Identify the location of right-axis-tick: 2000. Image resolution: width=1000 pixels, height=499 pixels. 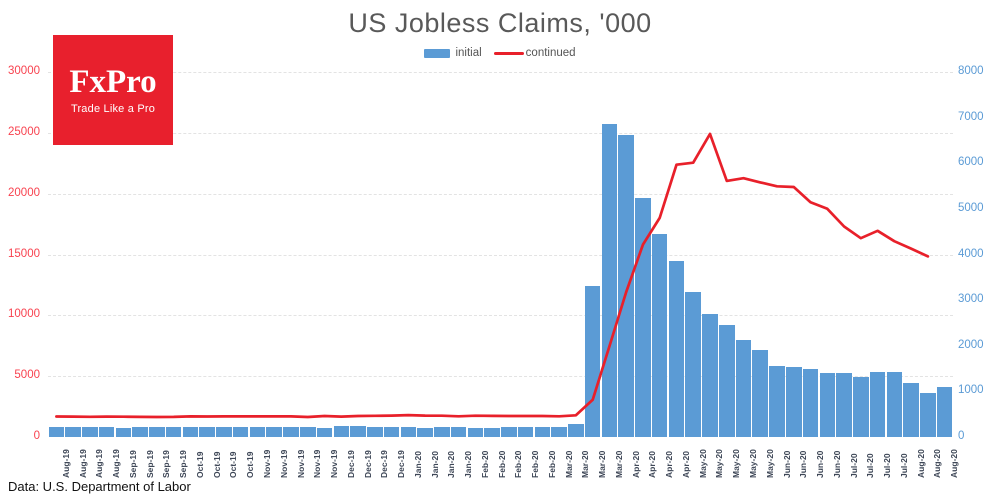
(971, 344).